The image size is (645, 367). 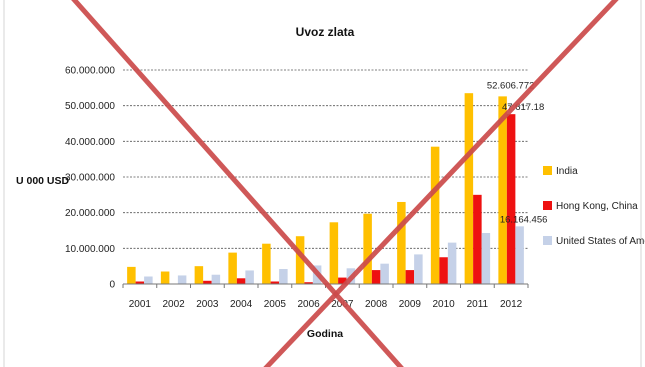 What do you see at coordinates (523, 107) in the screenshot?
I see `data-label: 47.617.18` at bounding box center [523, 107].